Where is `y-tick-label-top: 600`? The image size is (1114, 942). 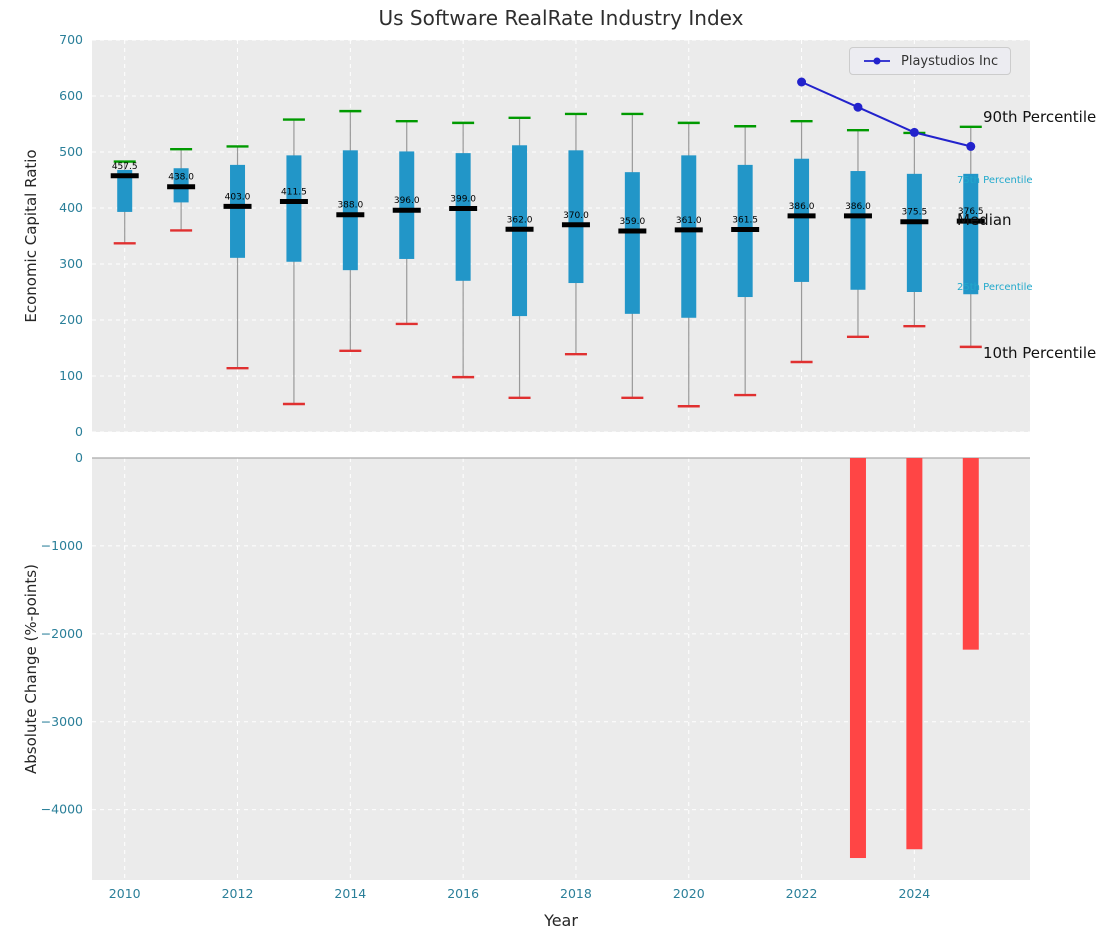 y-tick-label-top: 600 is located at coordinates (71, 95).